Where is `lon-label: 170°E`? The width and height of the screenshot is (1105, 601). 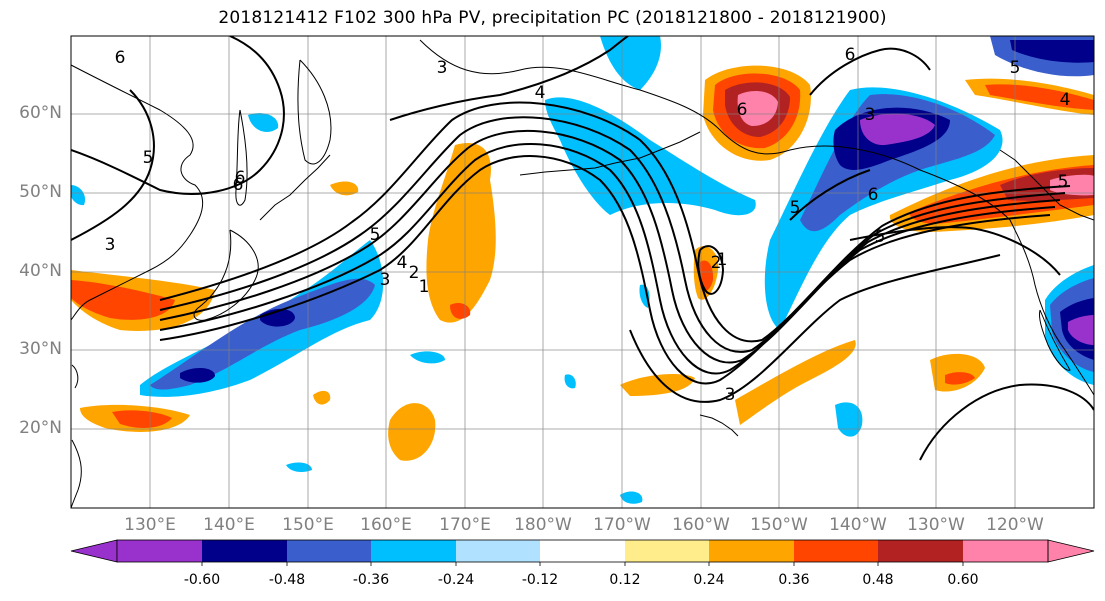
lon-label: 170°E is located at coordinates (465, 525).